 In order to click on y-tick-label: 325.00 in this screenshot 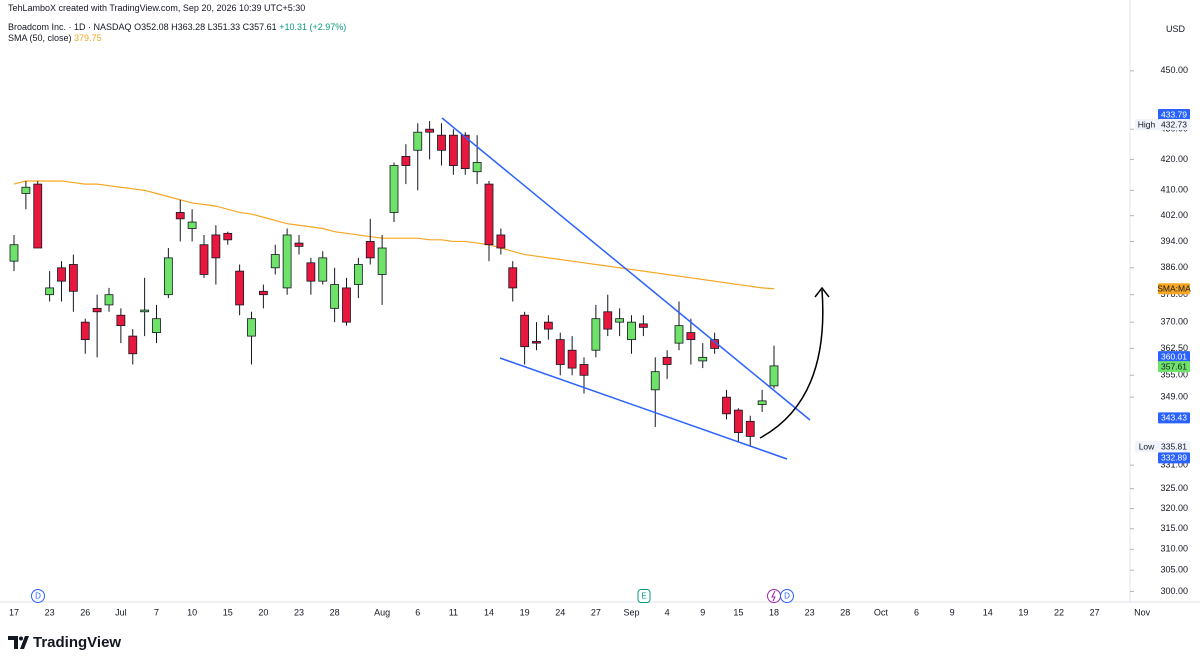, I will do `click(1174, 488)`.